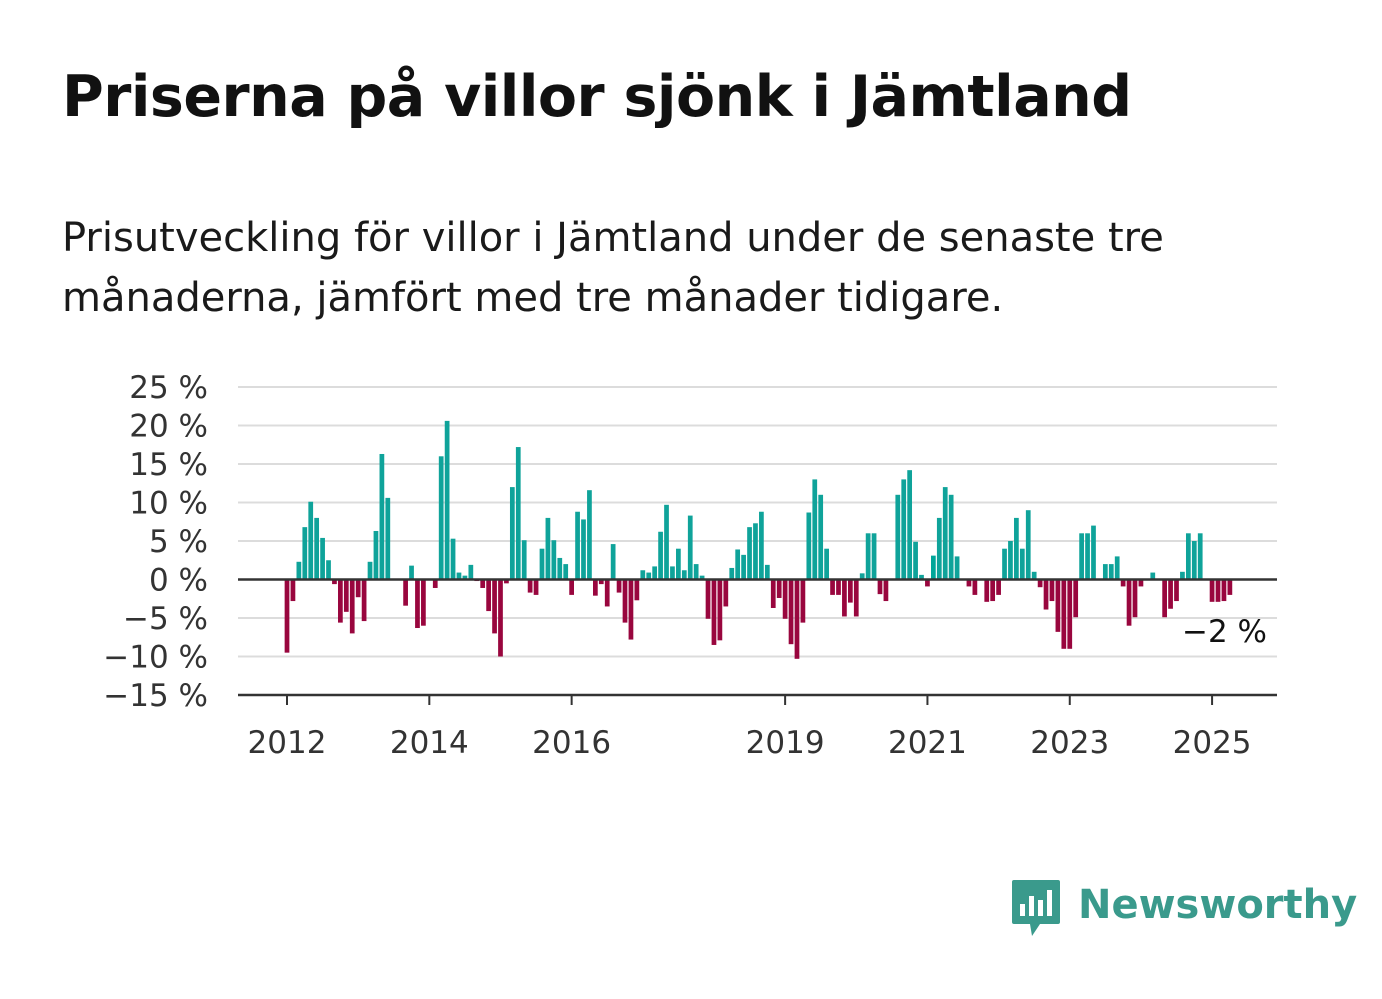 The height and width of the screenshot is (999, 1382). Describe the element at coordinates (1218, 905) in the screenshot. I see `brand-name: Newsworthy` at that location.